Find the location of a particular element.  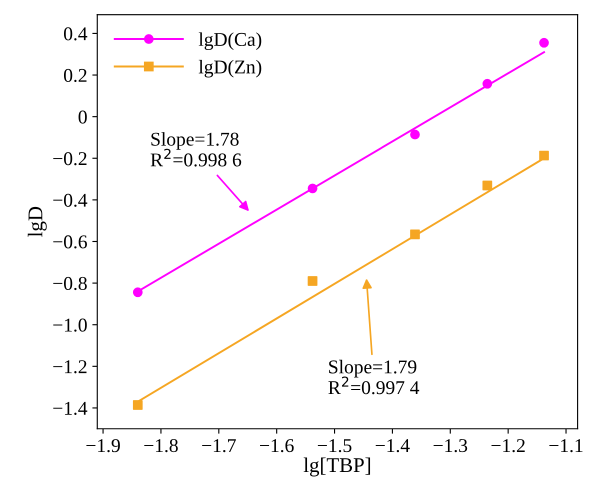

x-tick-label: −1.9 is located at coordinates (103, 445).